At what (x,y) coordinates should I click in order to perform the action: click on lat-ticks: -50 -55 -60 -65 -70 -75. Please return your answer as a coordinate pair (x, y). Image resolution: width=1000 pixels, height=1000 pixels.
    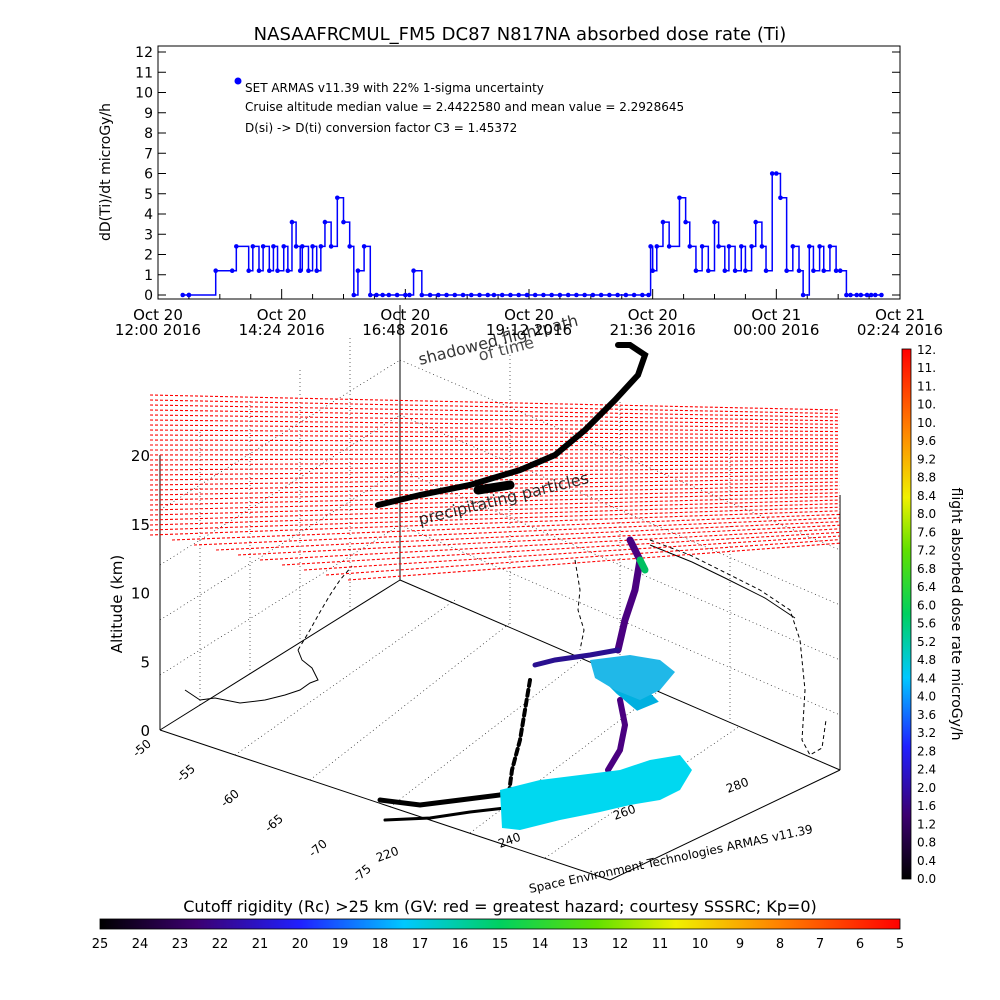
    Looking at the image, I should click on (252, 811).